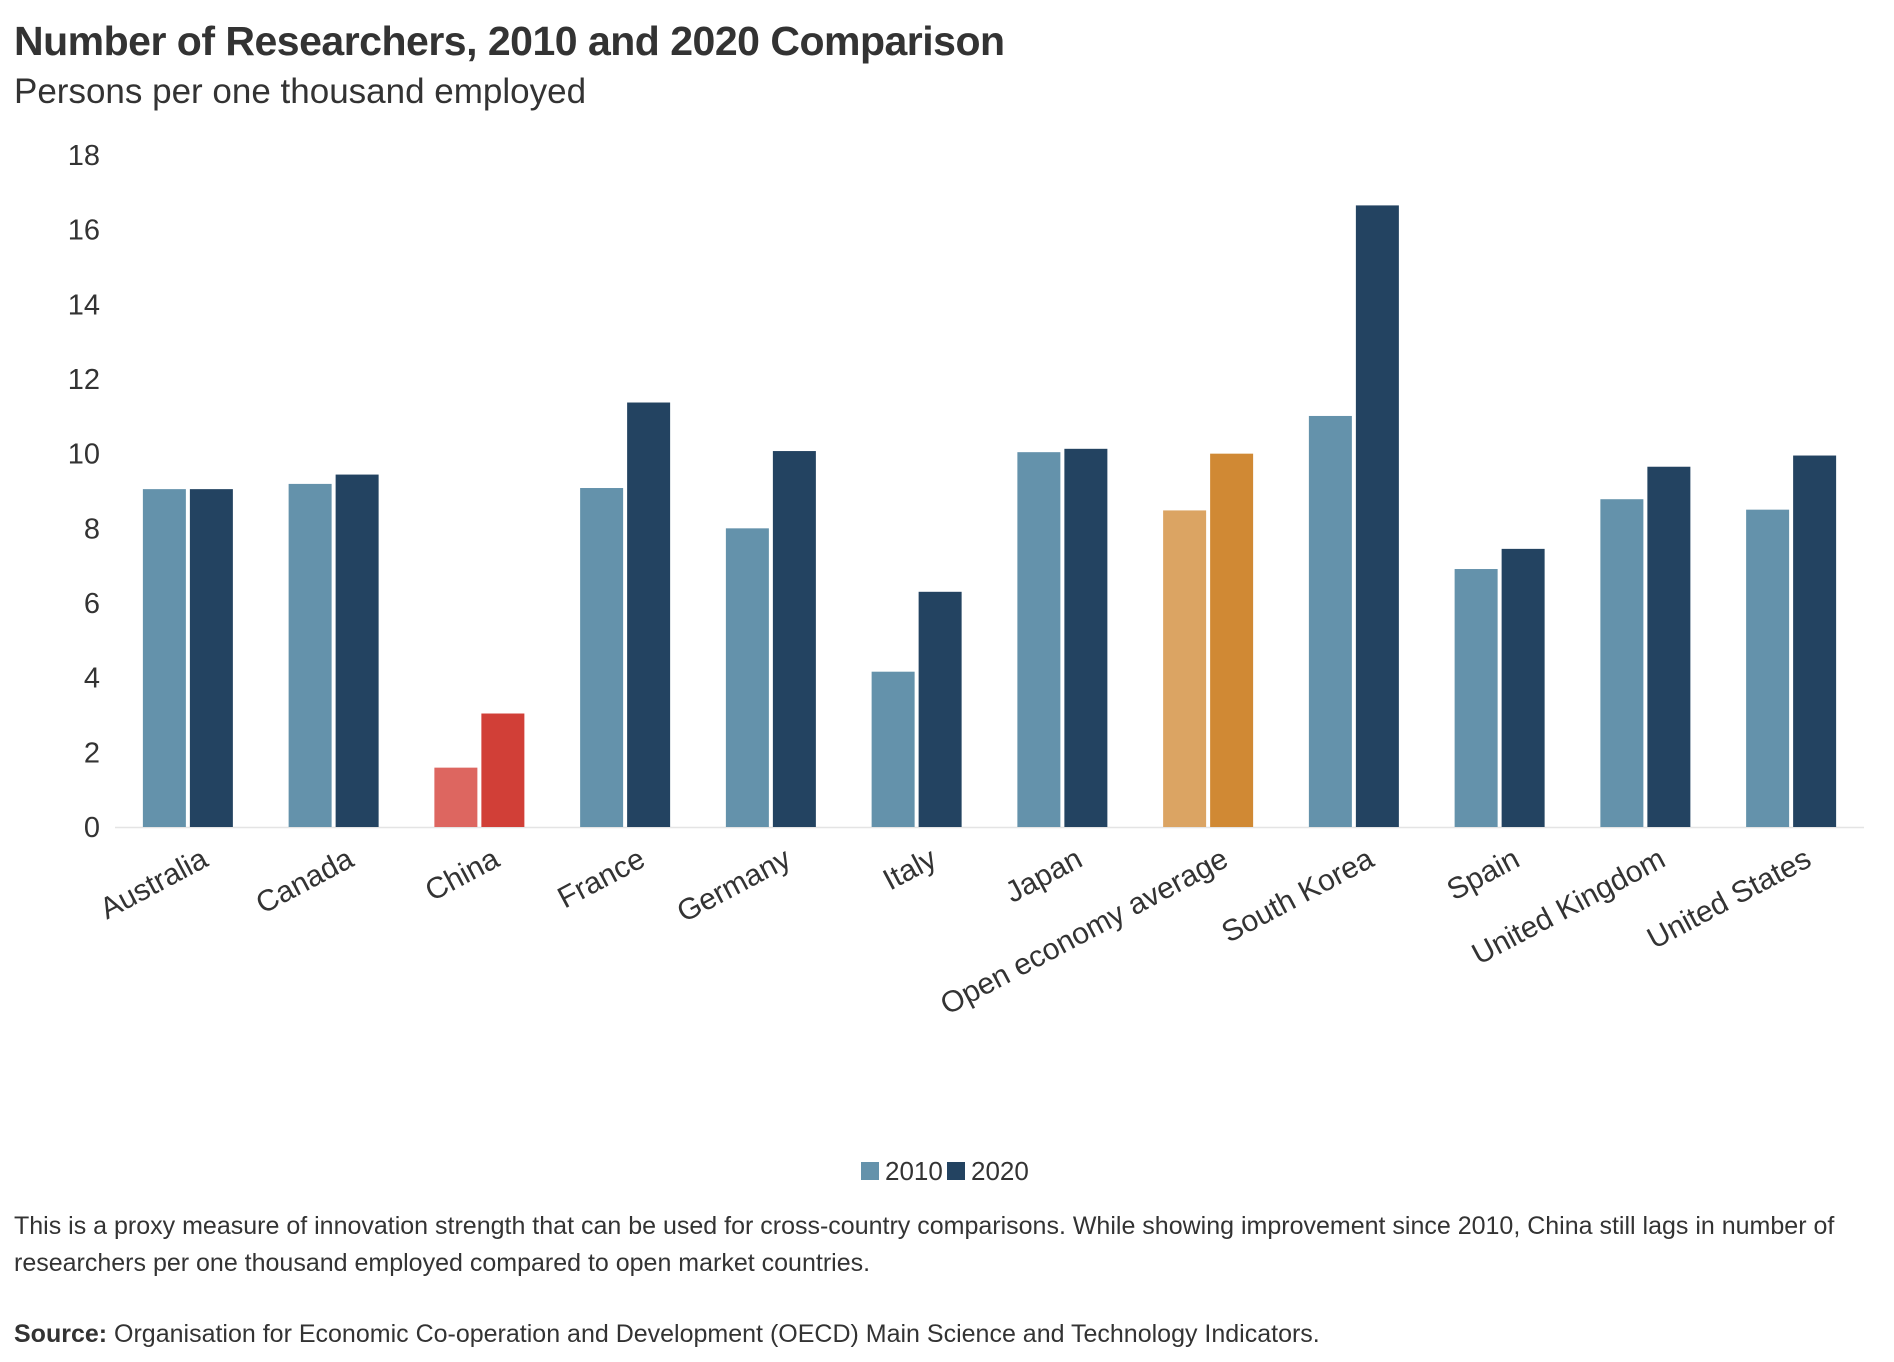  What do you see at coordinates (84, 455) in the screenshot?
I see `y-tick-label: 10` at bounding box center [84, 455].